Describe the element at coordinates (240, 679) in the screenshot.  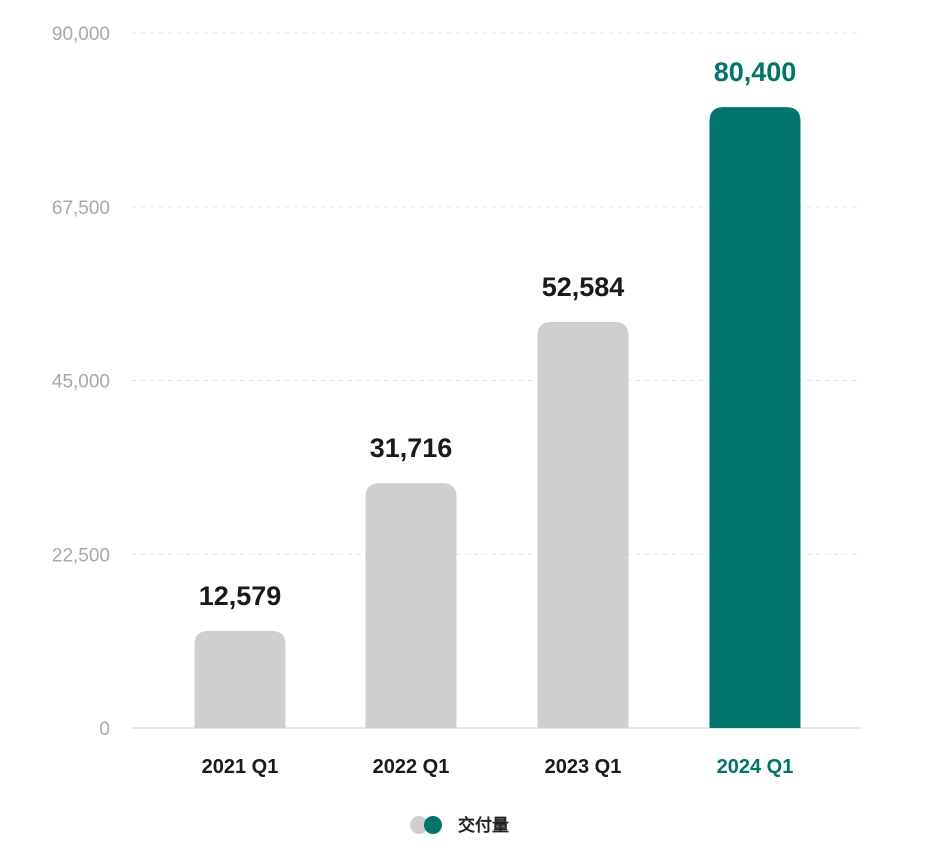
I see `bar-2021-q1` at that location.